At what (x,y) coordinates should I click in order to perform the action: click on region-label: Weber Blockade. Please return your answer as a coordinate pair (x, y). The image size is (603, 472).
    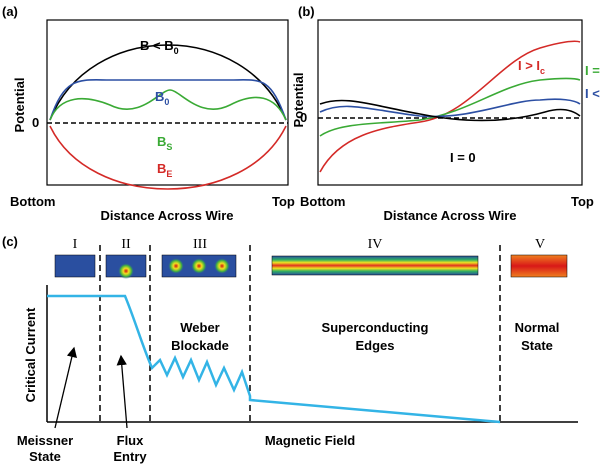
    Looking at the image, I should click on (200, 336).